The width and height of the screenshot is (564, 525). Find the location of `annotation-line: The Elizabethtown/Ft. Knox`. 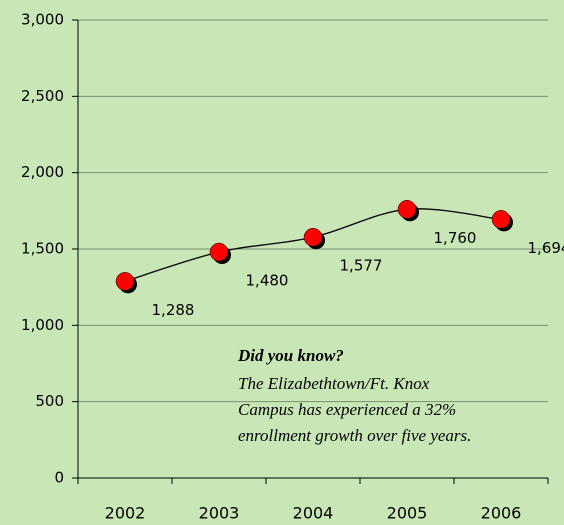

annotation-line: The Elizabethtown/Ft. Knox is located at coordinates (334, 383).